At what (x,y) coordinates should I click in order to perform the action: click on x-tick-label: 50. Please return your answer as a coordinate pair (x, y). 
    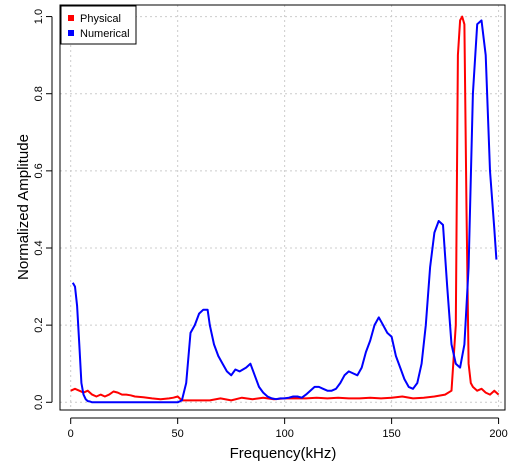
    Looking at the image, I should click on (178, 434).